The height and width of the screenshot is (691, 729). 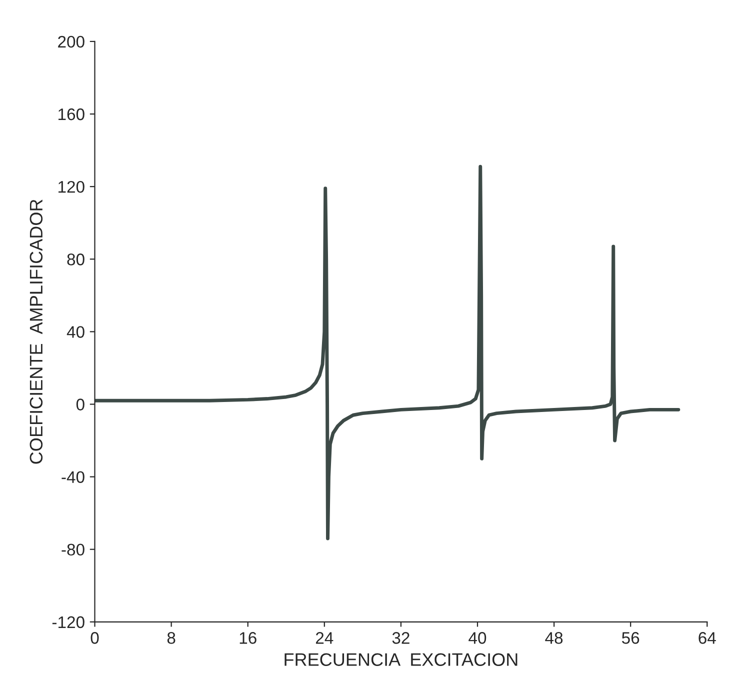 What do you see at coordinates (631, 638) in the screenshot?
I see `x-tick-label: 56` at bounding box center [631, 638].